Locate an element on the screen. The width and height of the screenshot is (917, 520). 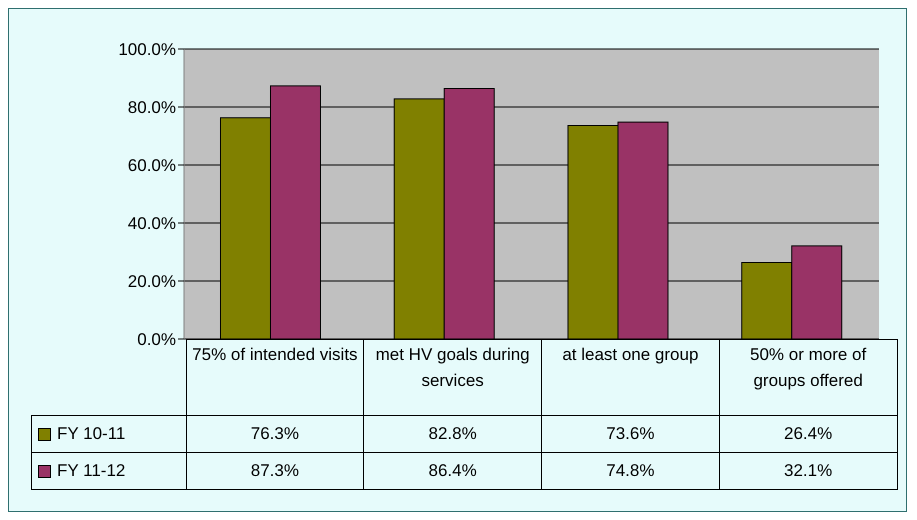
x-tick-label: 50% or more of groups offered is located at coordinates (808, 378).